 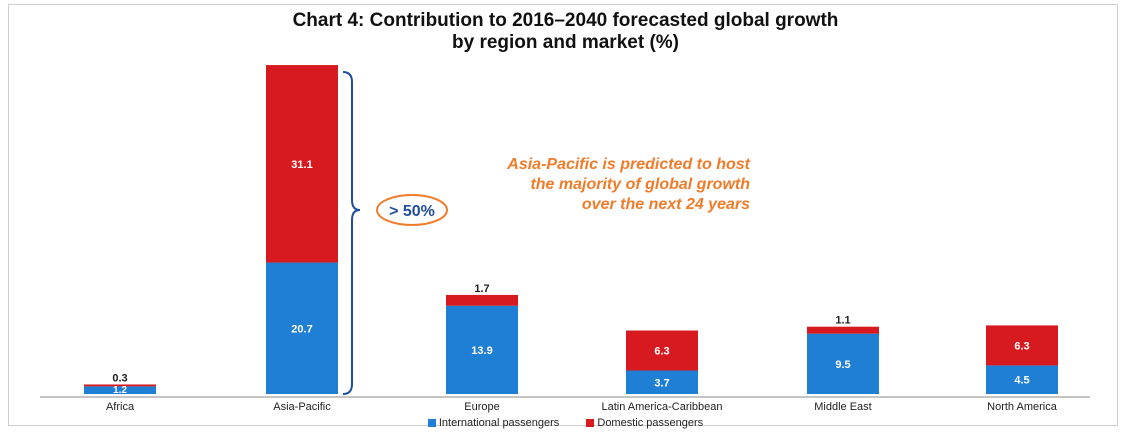 What do you see at coordinates (628, 164) in the screenshot?
I see `annotation-line-1: Asia-Pacific is predicted to host` at bounding box center [628, 164].